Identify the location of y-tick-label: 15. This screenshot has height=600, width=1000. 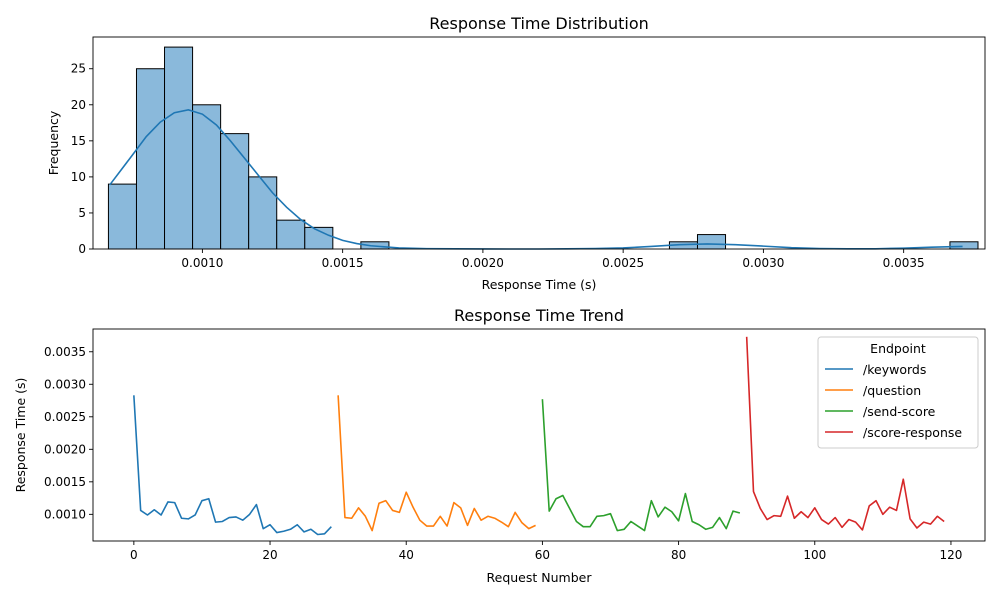
(78, 141).